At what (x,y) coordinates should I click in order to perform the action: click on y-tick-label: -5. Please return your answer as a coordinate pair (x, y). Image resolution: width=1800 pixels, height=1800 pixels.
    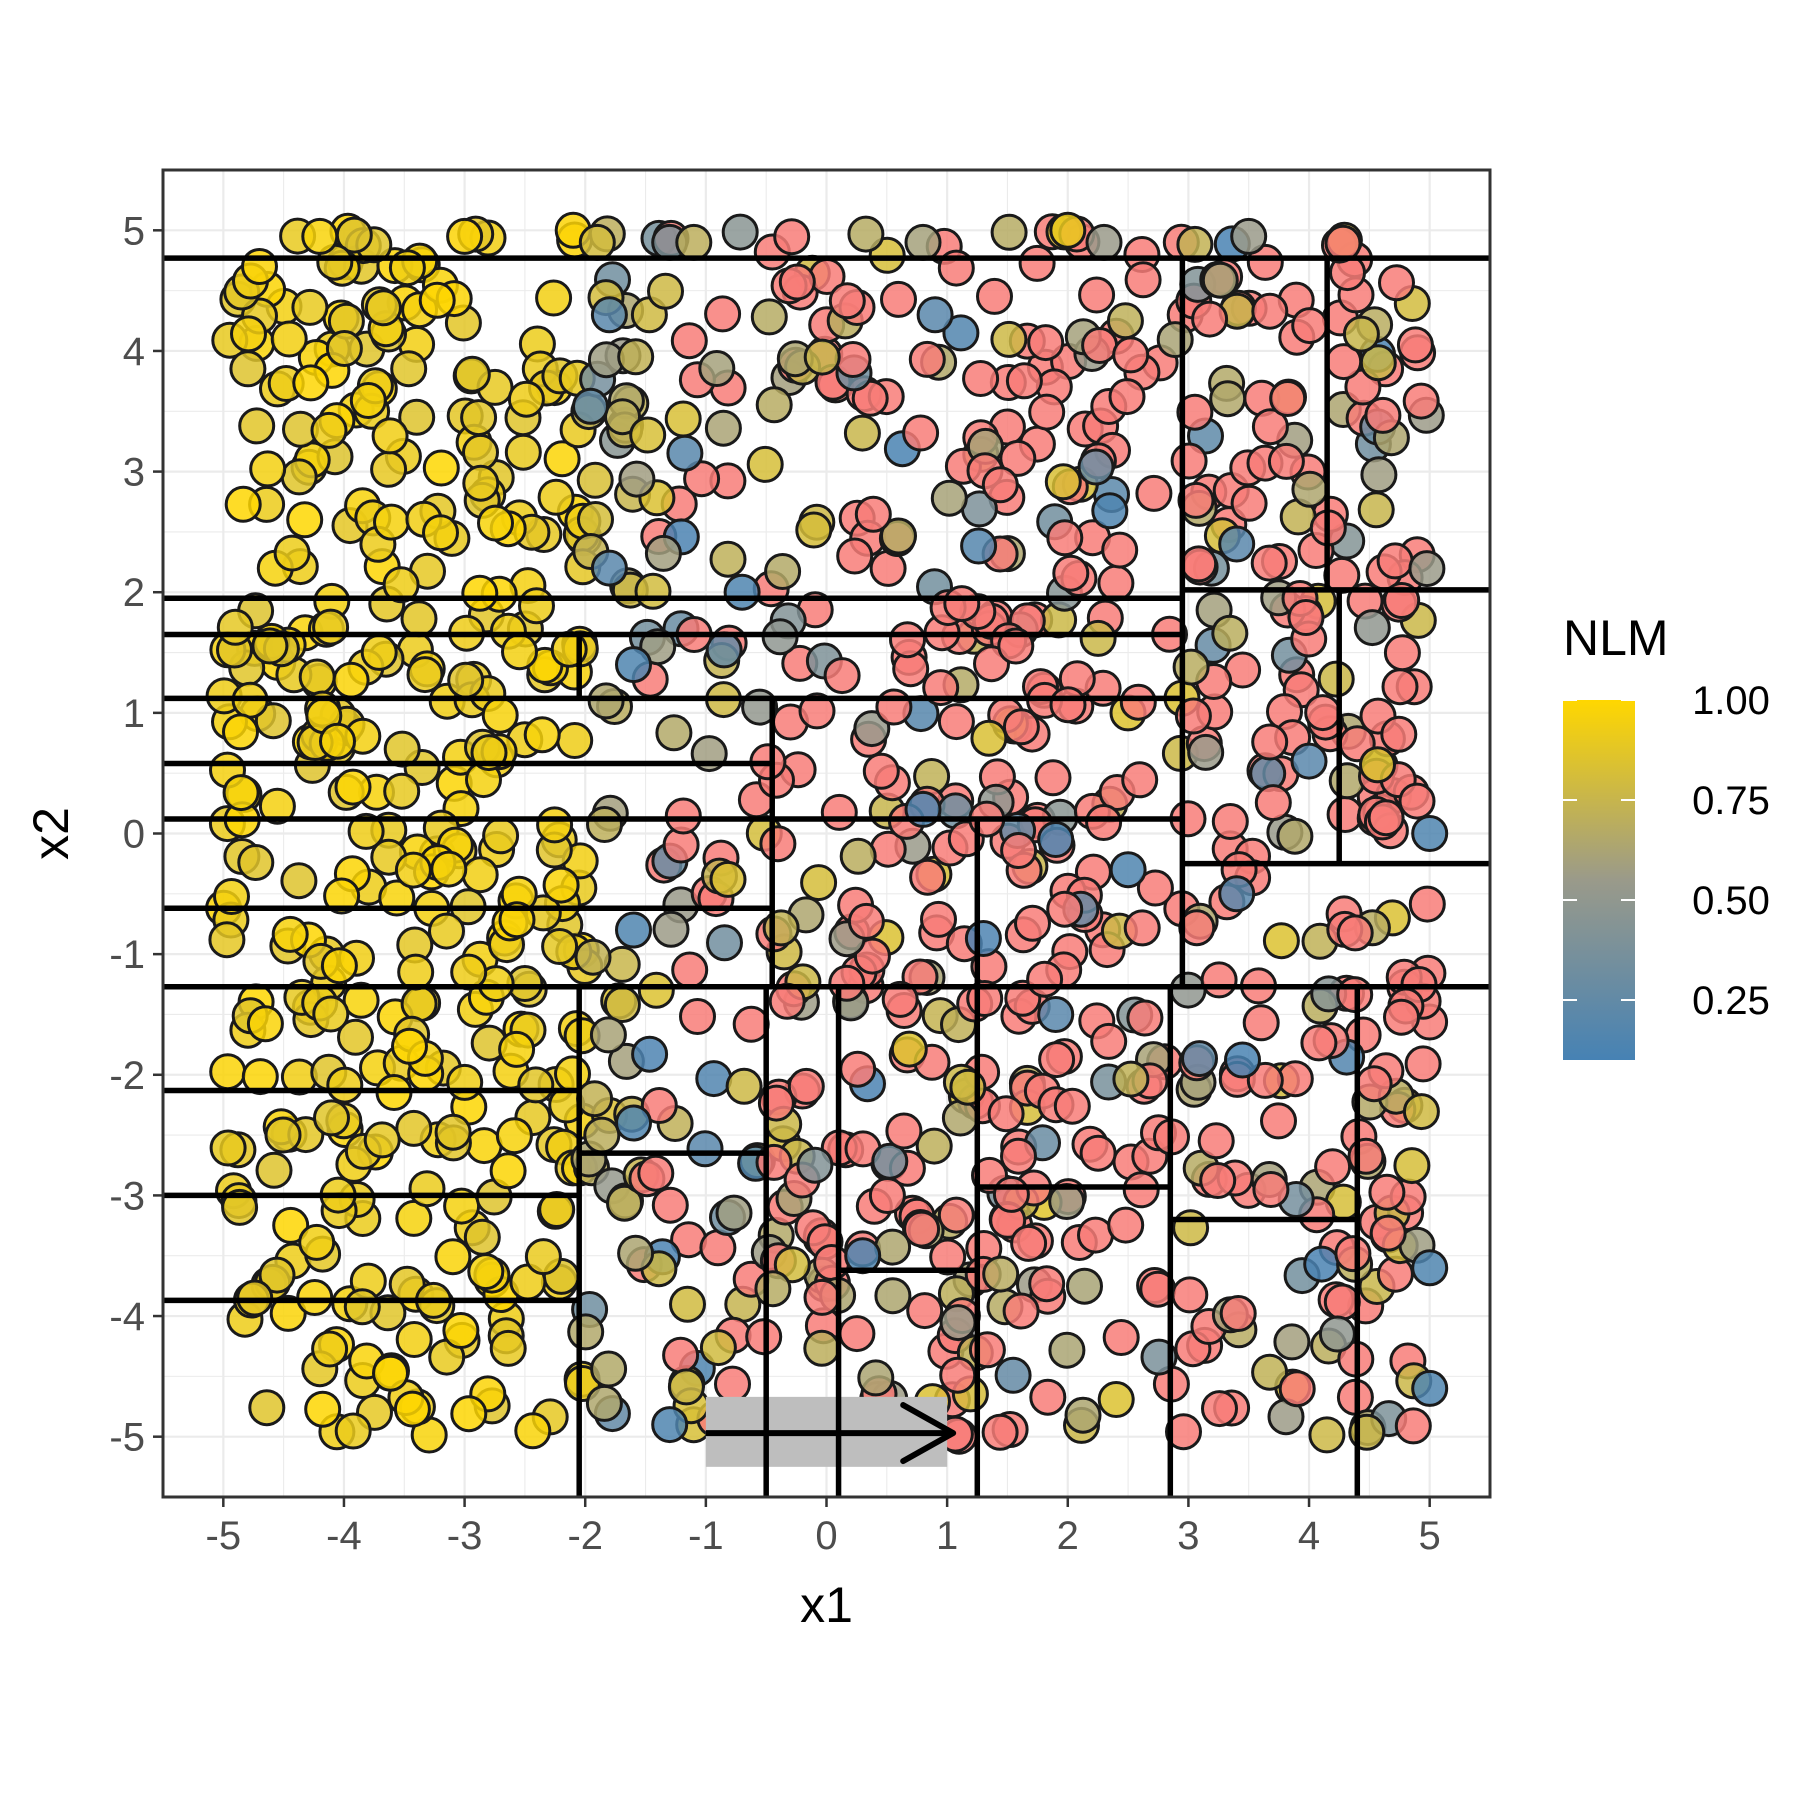
    Looking at the image, I should click on (127, 1438).